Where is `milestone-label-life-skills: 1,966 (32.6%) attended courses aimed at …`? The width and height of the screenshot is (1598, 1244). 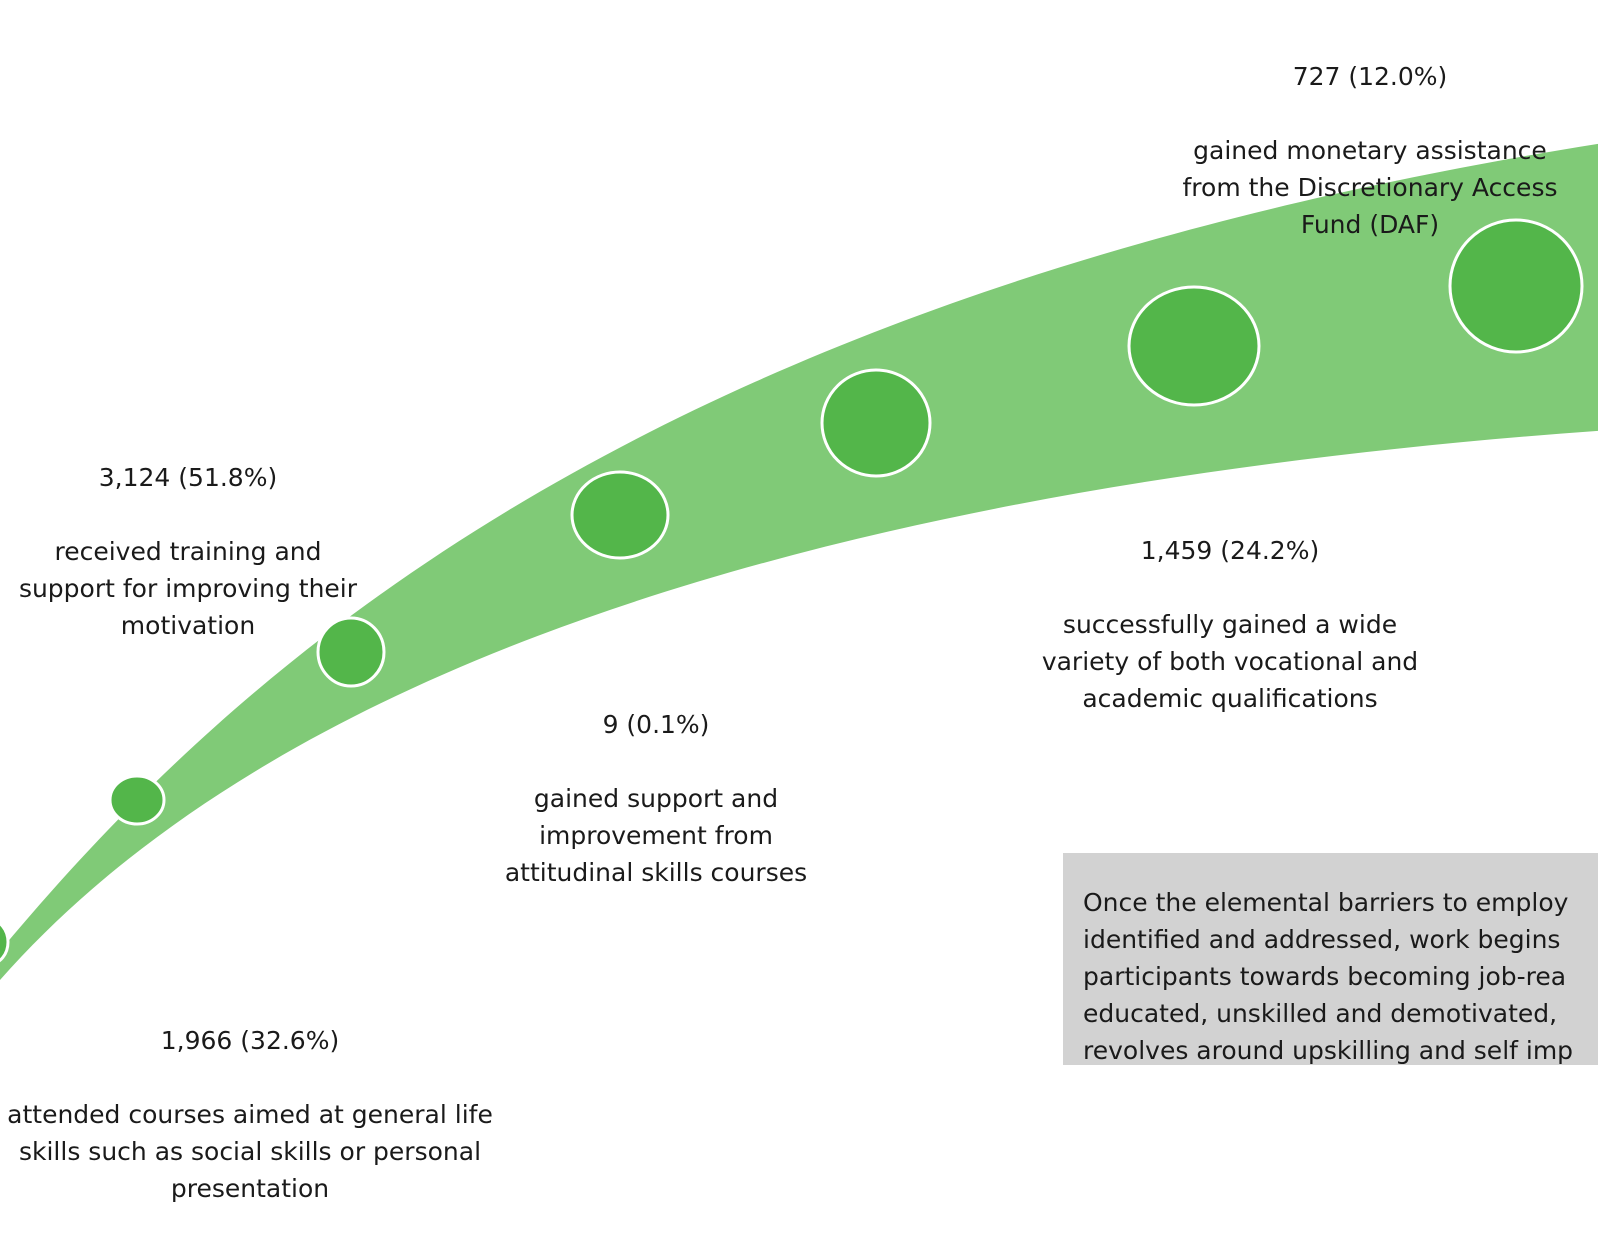
milestone-label-life-skills: 1,966 (32.6%) attended courses aimed at … is located at coordinates (250, 1114).